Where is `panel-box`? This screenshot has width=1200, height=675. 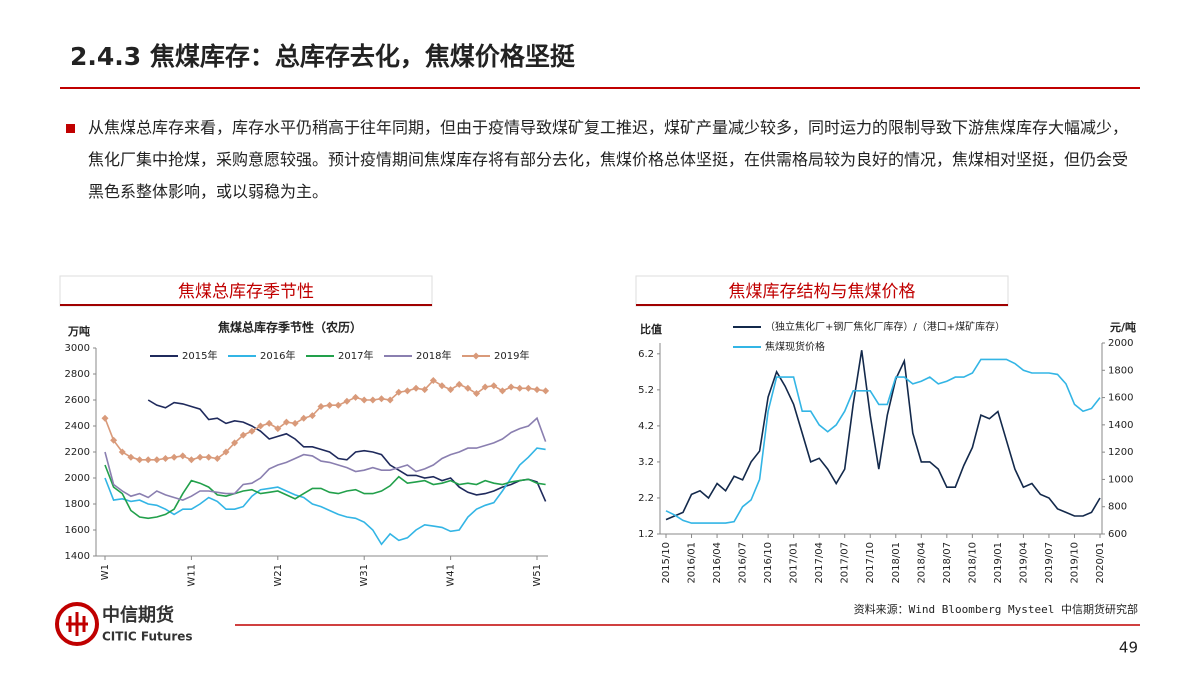 panel-box is located at coordinates (822, 291).